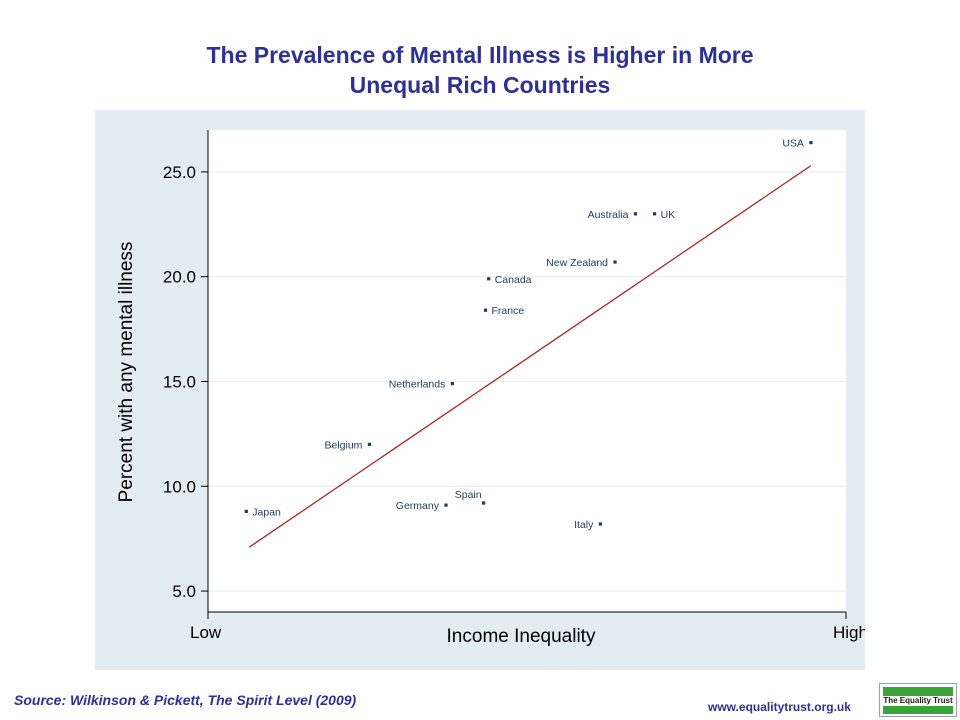 The width and height of the screenshot is (960, 720). What do you see at coordinates (584, 525) in the screenshot?
I see `point-label-italy: Italy` at bounding box center [584, 525].